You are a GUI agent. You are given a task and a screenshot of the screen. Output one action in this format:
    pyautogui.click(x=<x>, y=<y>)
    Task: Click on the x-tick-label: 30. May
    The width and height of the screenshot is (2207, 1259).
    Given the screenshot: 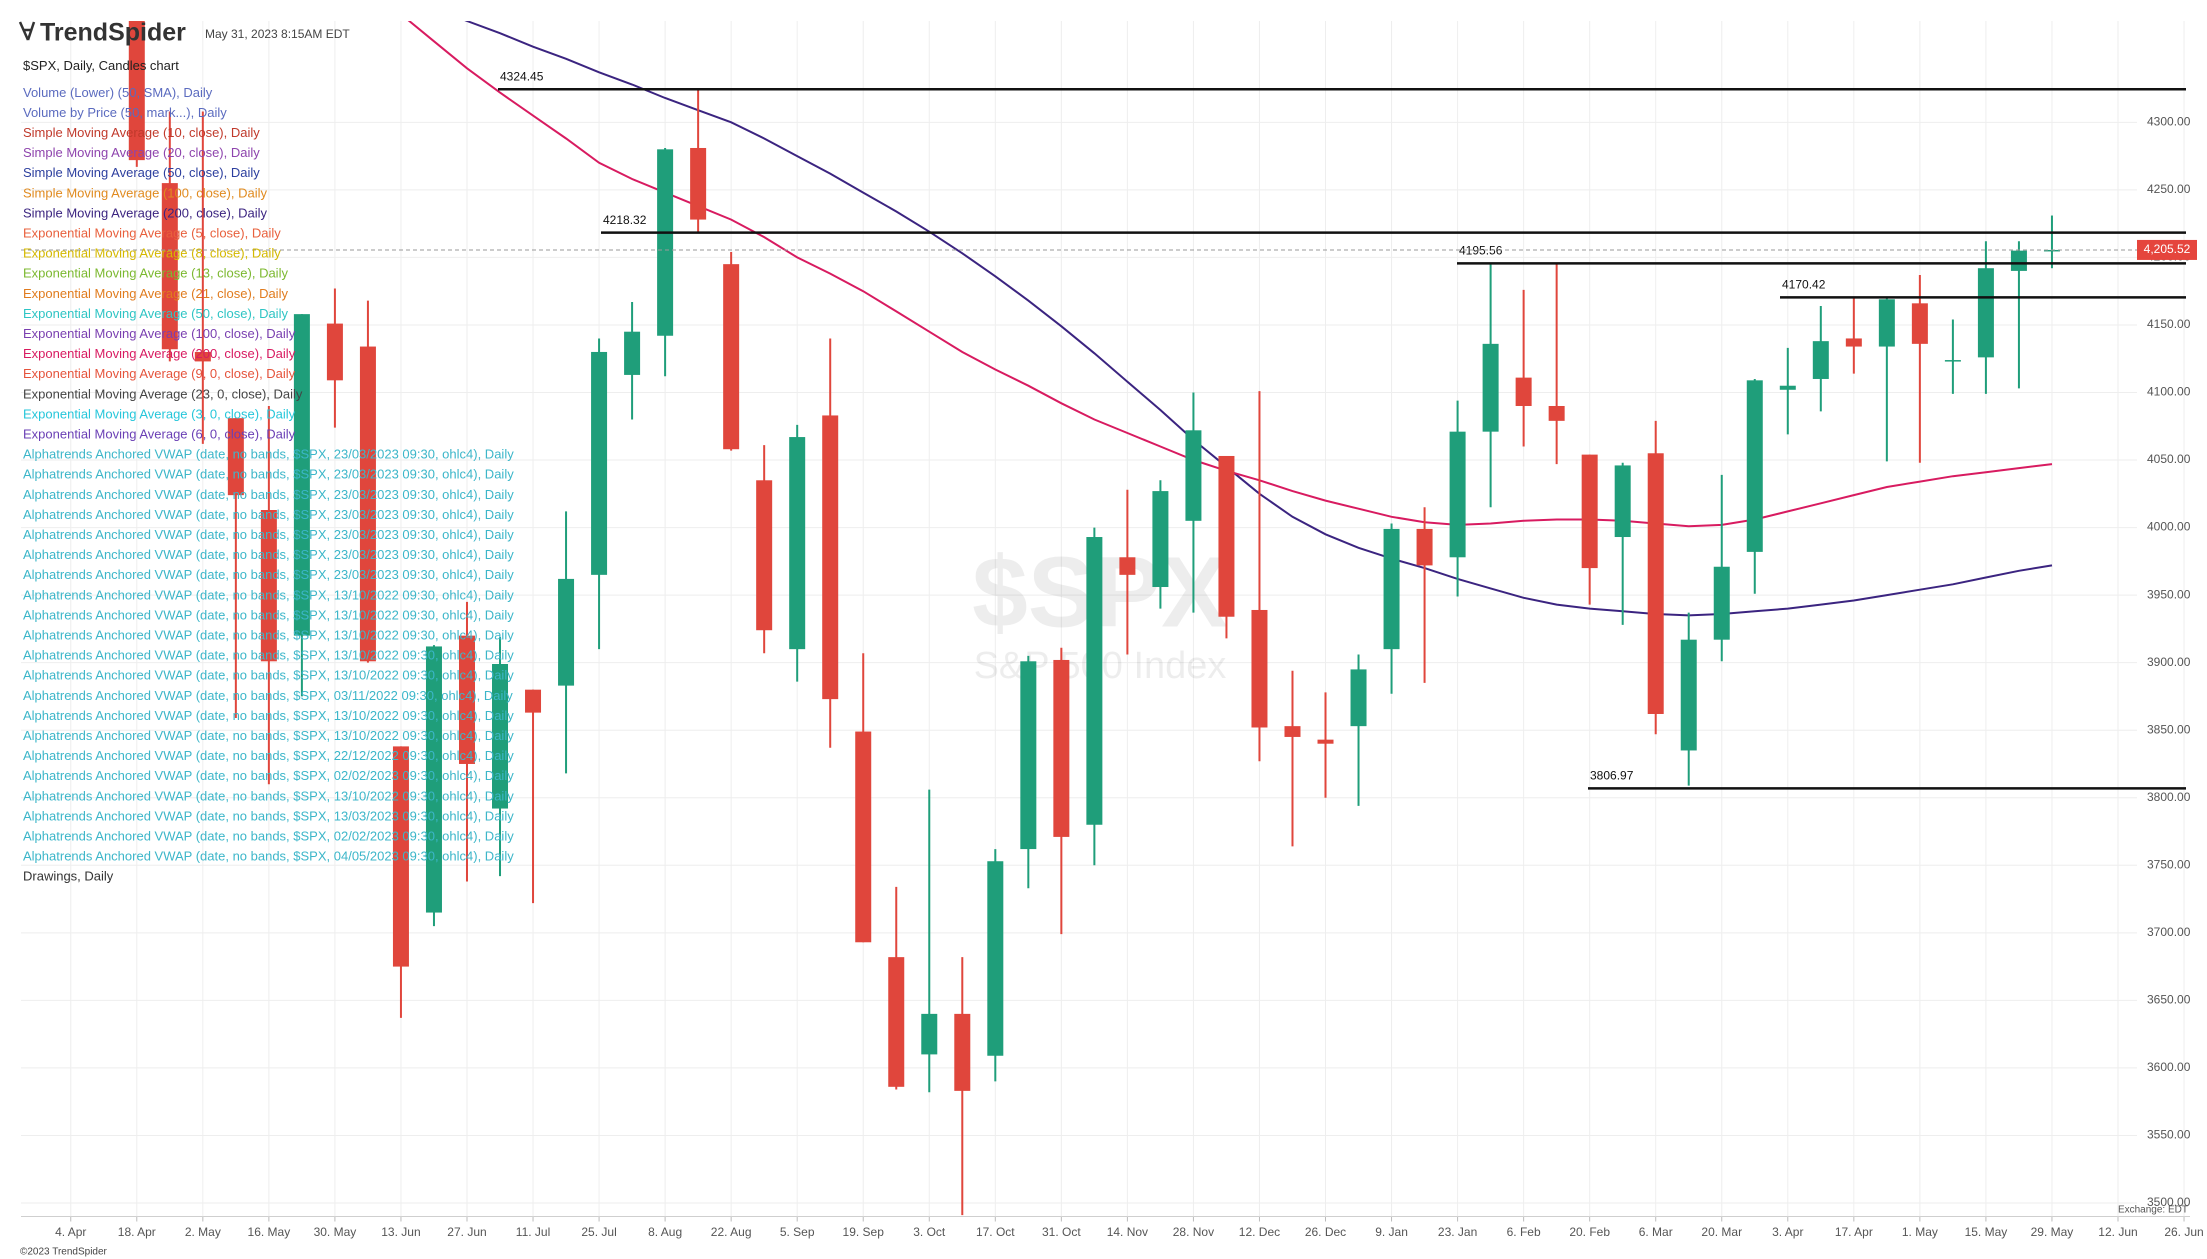 What is the action you would take?
    pyautogui.click(x=335, y=1232)
    